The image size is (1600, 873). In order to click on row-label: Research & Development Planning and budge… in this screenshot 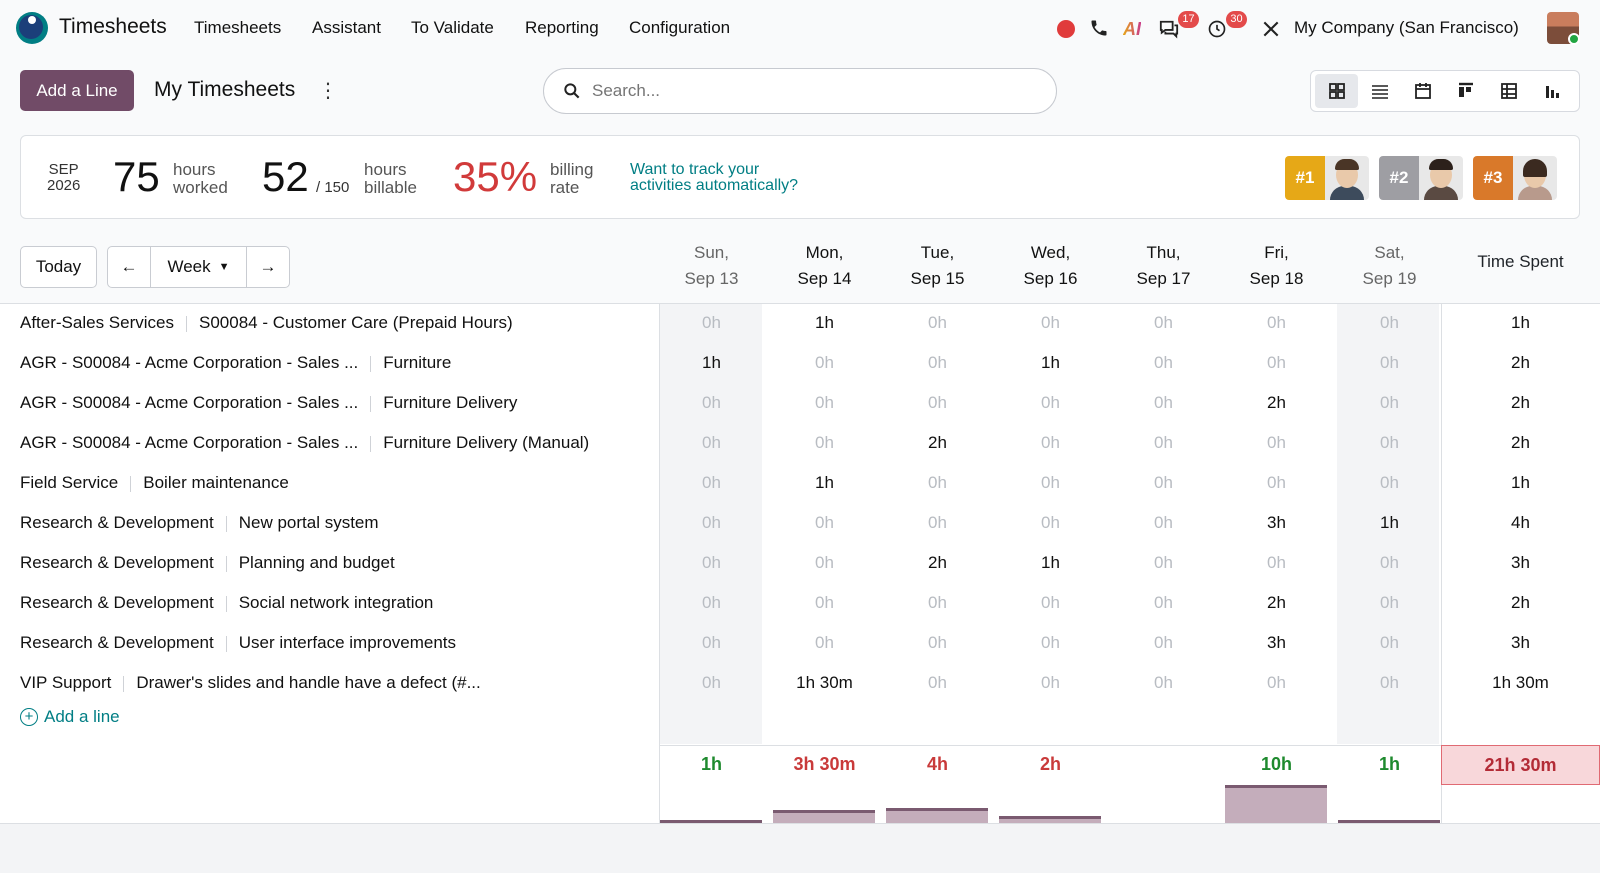, I will do `click(207, 563)`.